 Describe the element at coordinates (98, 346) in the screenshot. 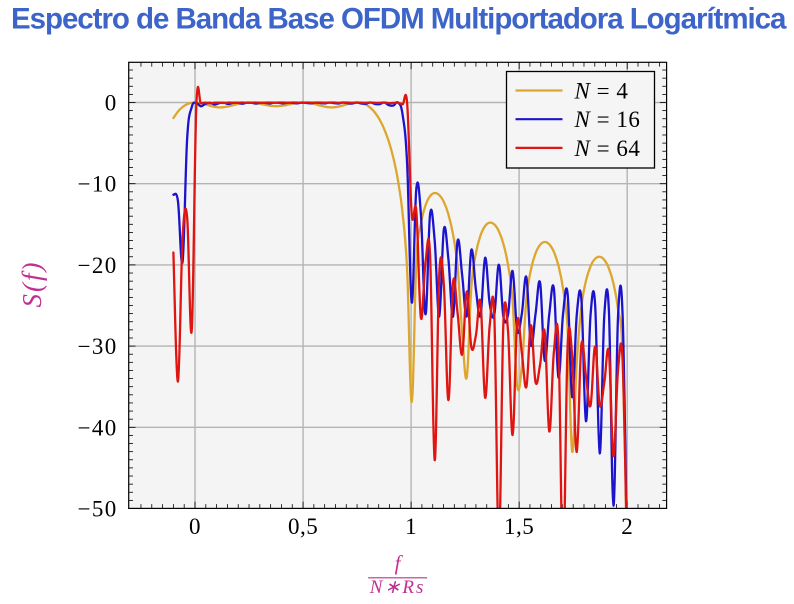

I see `svg-text: −30` at that location.